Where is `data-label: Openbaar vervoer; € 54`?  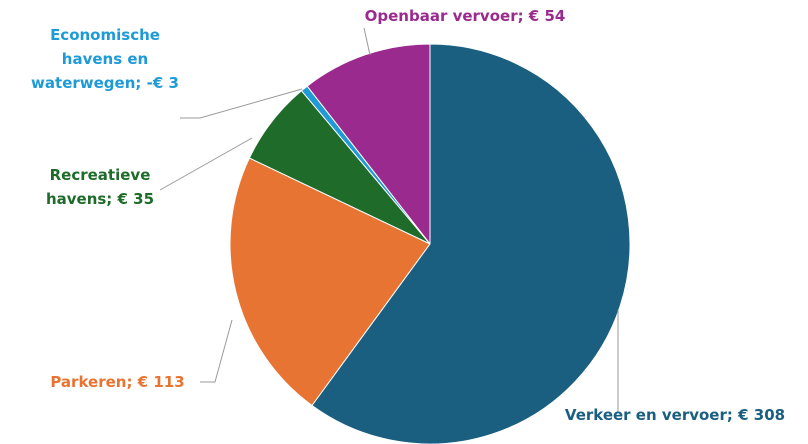 data-label: Openbaar vervoer; € 54 is located at coordinates (465, 16).